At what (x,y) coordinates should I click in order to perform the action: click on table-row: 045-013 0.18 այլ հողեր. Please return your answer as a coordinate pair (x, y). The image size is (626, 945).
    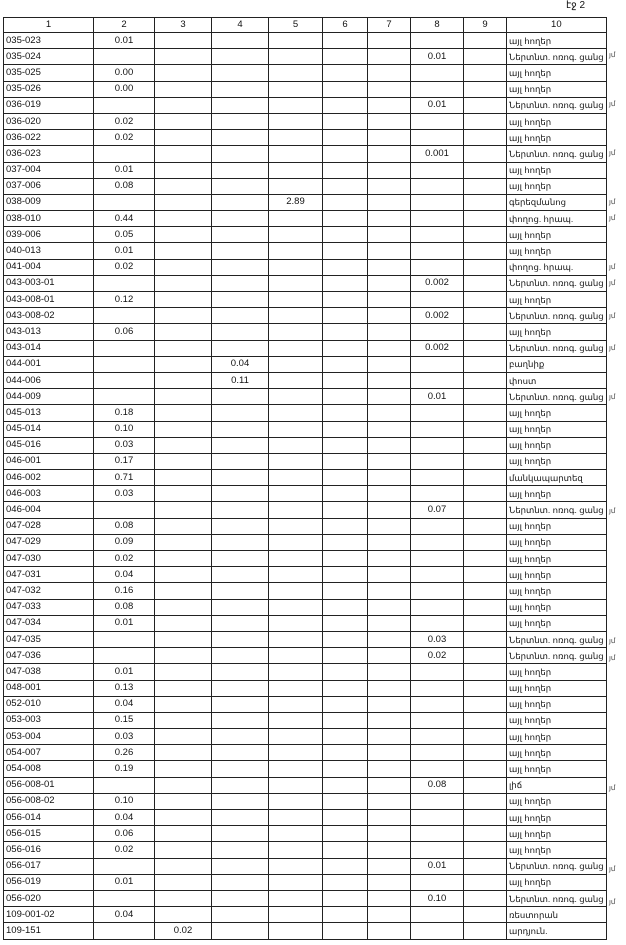
    Looking at the image, I should click on (305, 413).